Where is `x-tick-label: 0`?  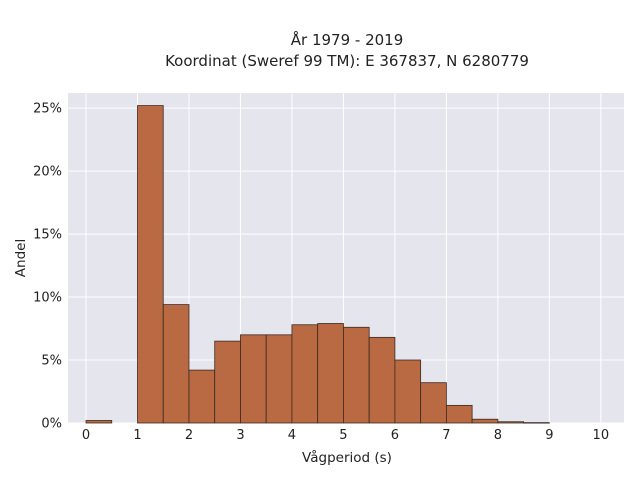
x-tick-label: 0 is located at coordinates (86, 435).